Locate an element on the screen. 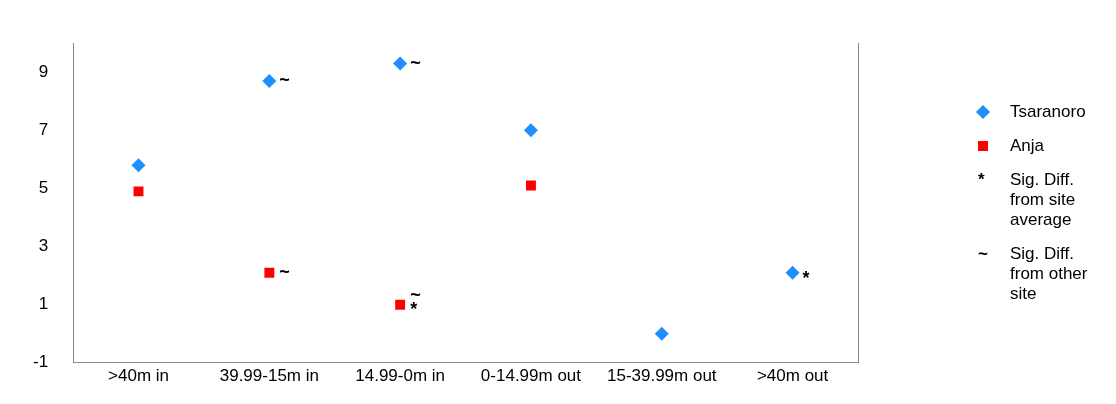  y-tick-label: 7 is located at coordinates (43, 130).